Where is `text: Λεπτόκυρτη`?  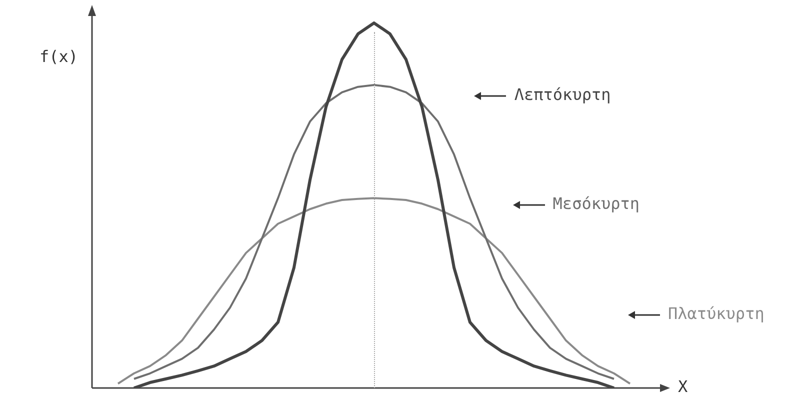
text: Λεπτόκυρτη is located at coordinates (562, 94).